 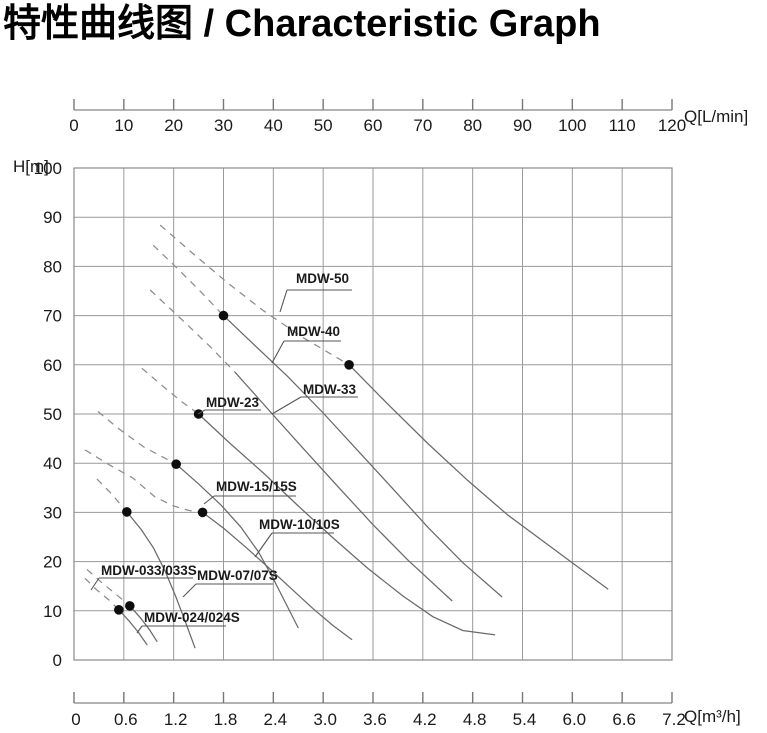 I want to click on bottom-axis-tick-label: 6.6, so click(x=624, y=719).